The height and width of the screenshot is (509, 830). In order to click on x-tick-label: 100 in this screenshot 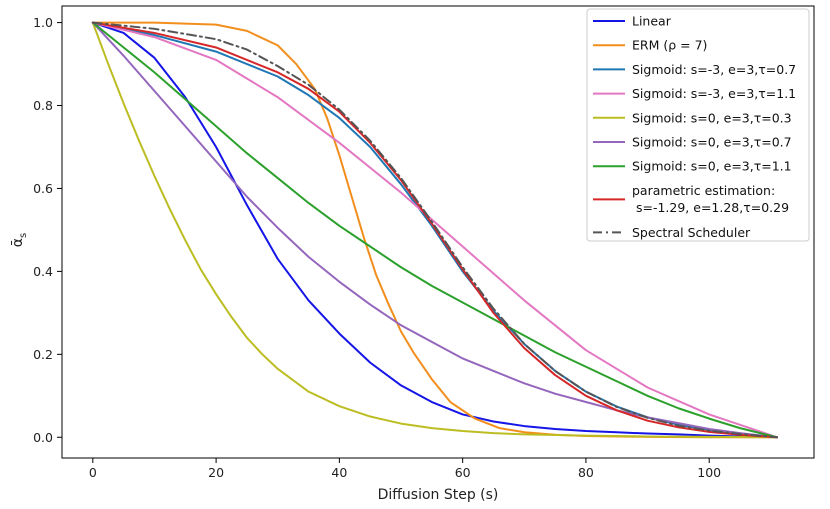, I will do `click(709, 472)`.